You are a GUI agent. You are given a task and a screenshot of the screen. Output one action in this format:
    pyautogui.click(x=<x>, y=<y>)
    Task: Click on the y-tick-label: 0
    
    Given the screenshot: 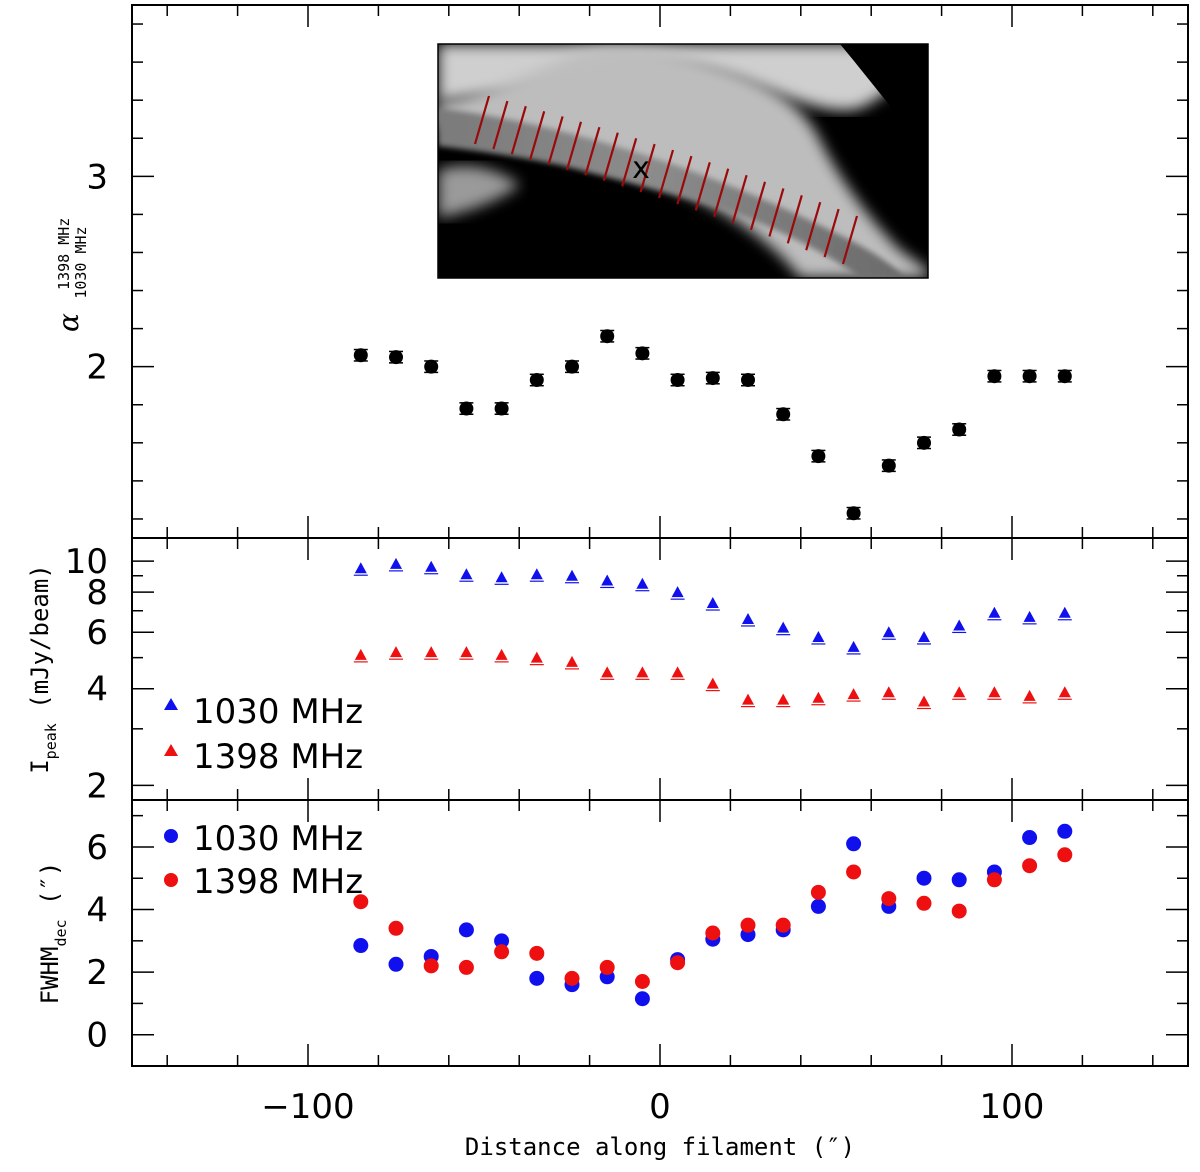 What is the action you would take?
    pyautogui.click(x=97, y=1036)
    